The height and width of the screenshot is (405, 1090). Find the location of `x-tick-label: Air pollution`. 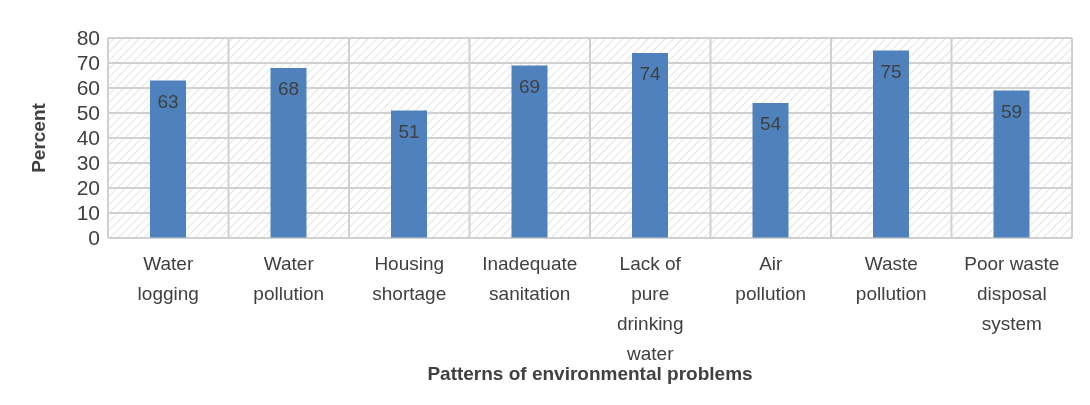

x-tick-label: Air pollution is located at coordinates (771, 278).